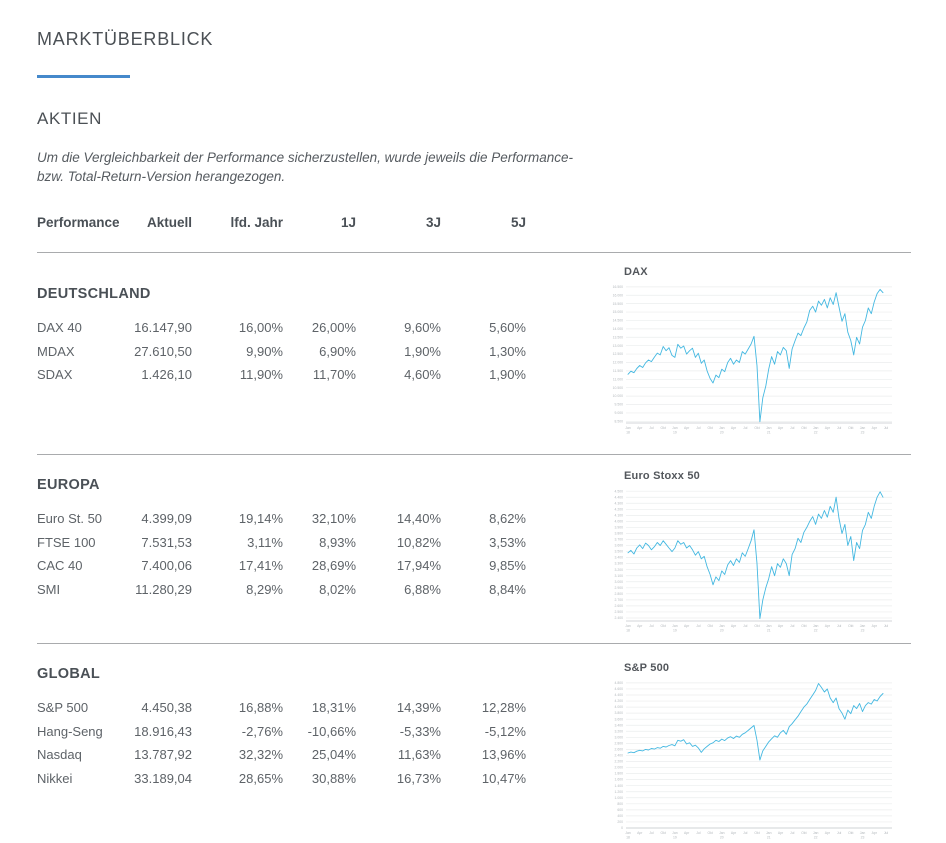 This screenshot has width=946, height=843. I want to click on value-cell: 32,32%, so click(260, 755).